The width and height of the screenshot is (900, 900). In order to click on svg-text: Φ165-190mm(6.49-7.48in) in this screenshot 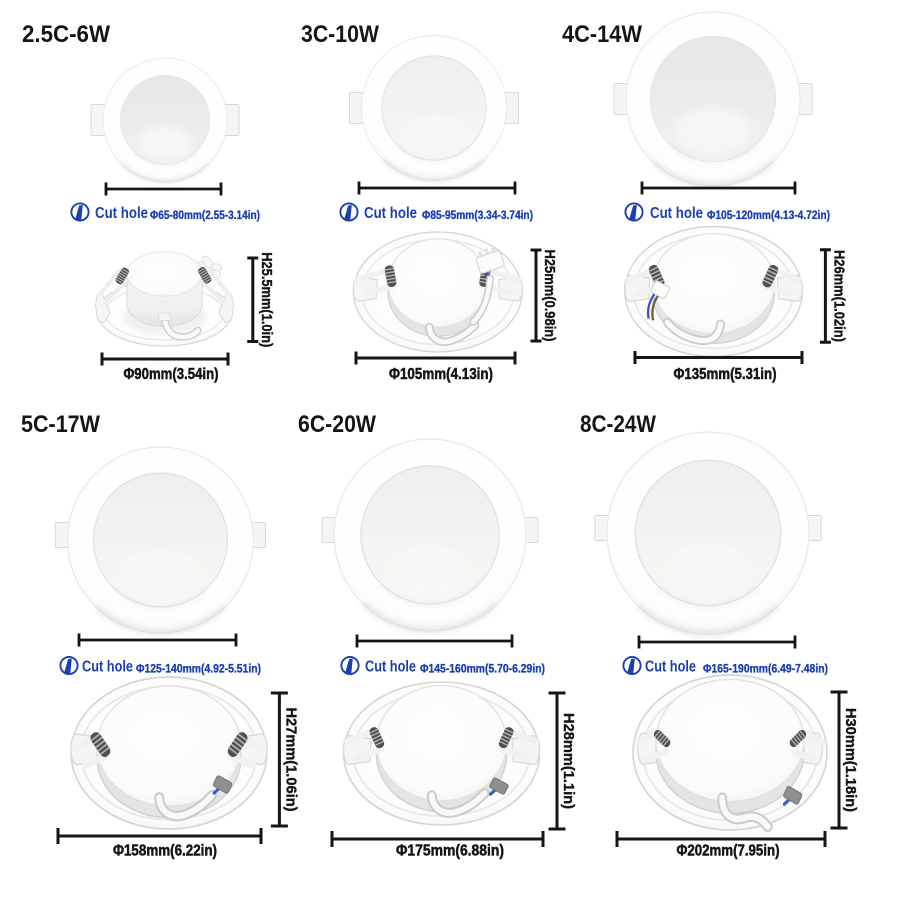, I will do `click(765, 669)`.